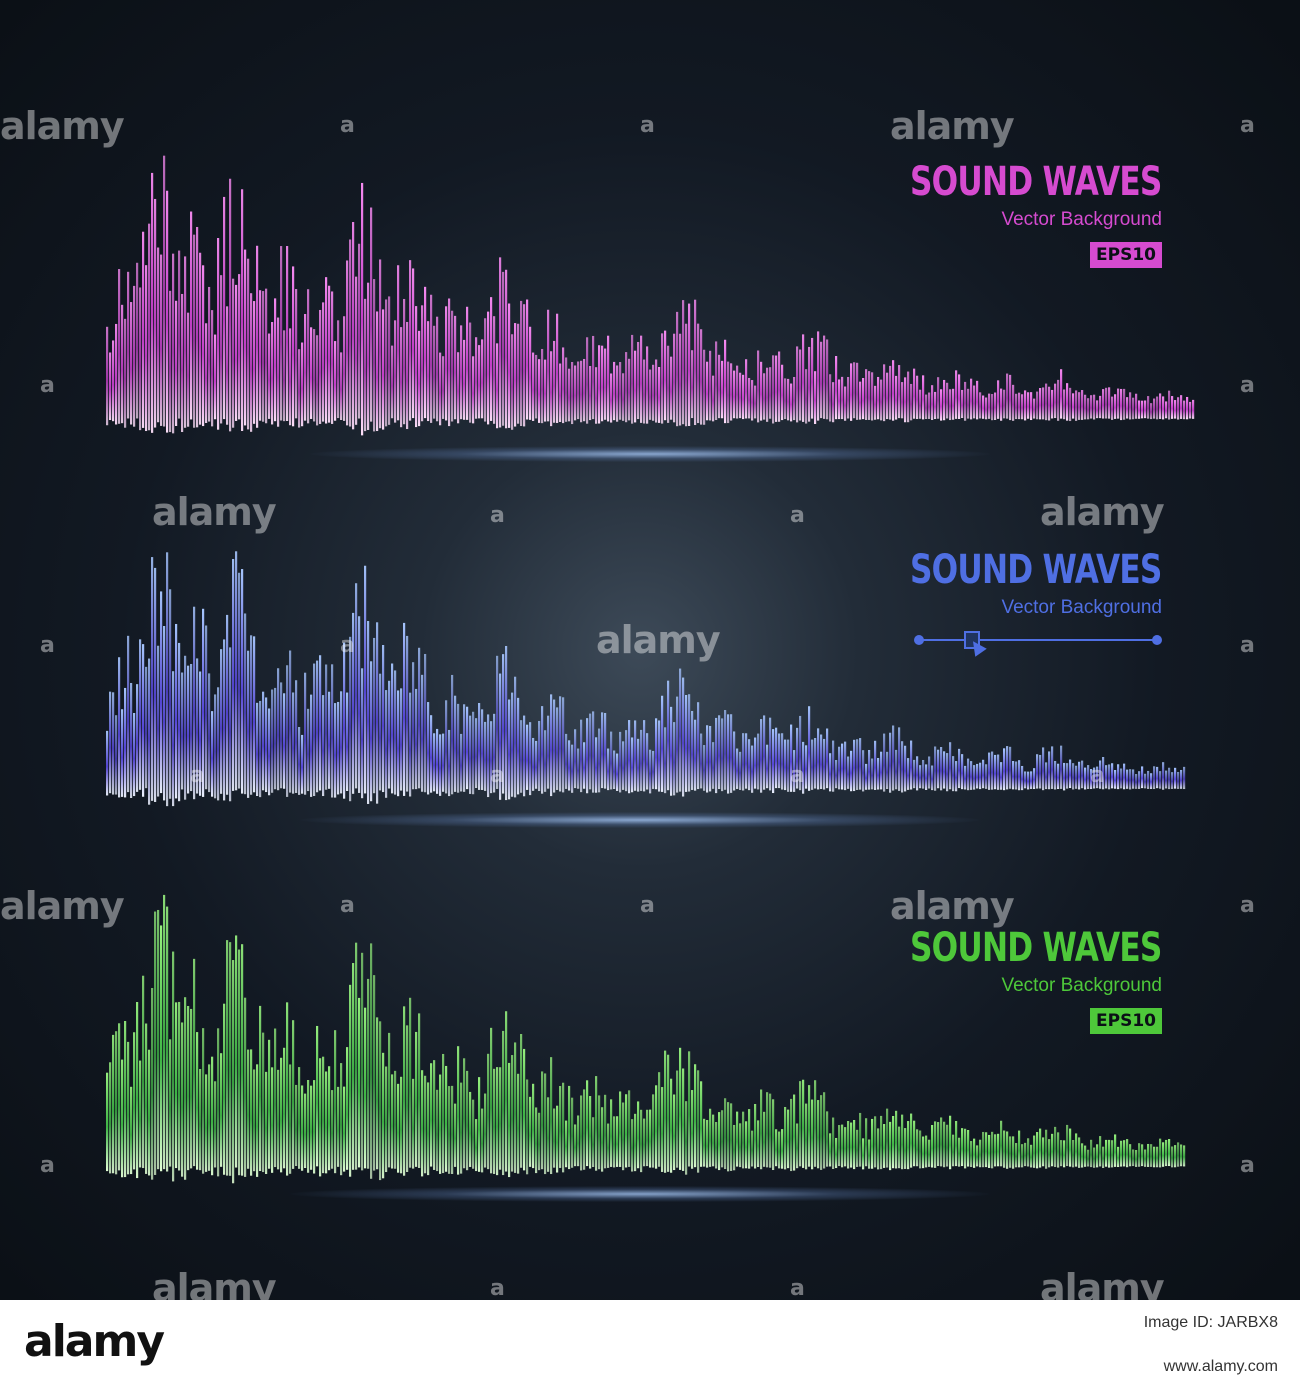  I want to click on site-url: www.alamy.com, so click(1220, 1366).